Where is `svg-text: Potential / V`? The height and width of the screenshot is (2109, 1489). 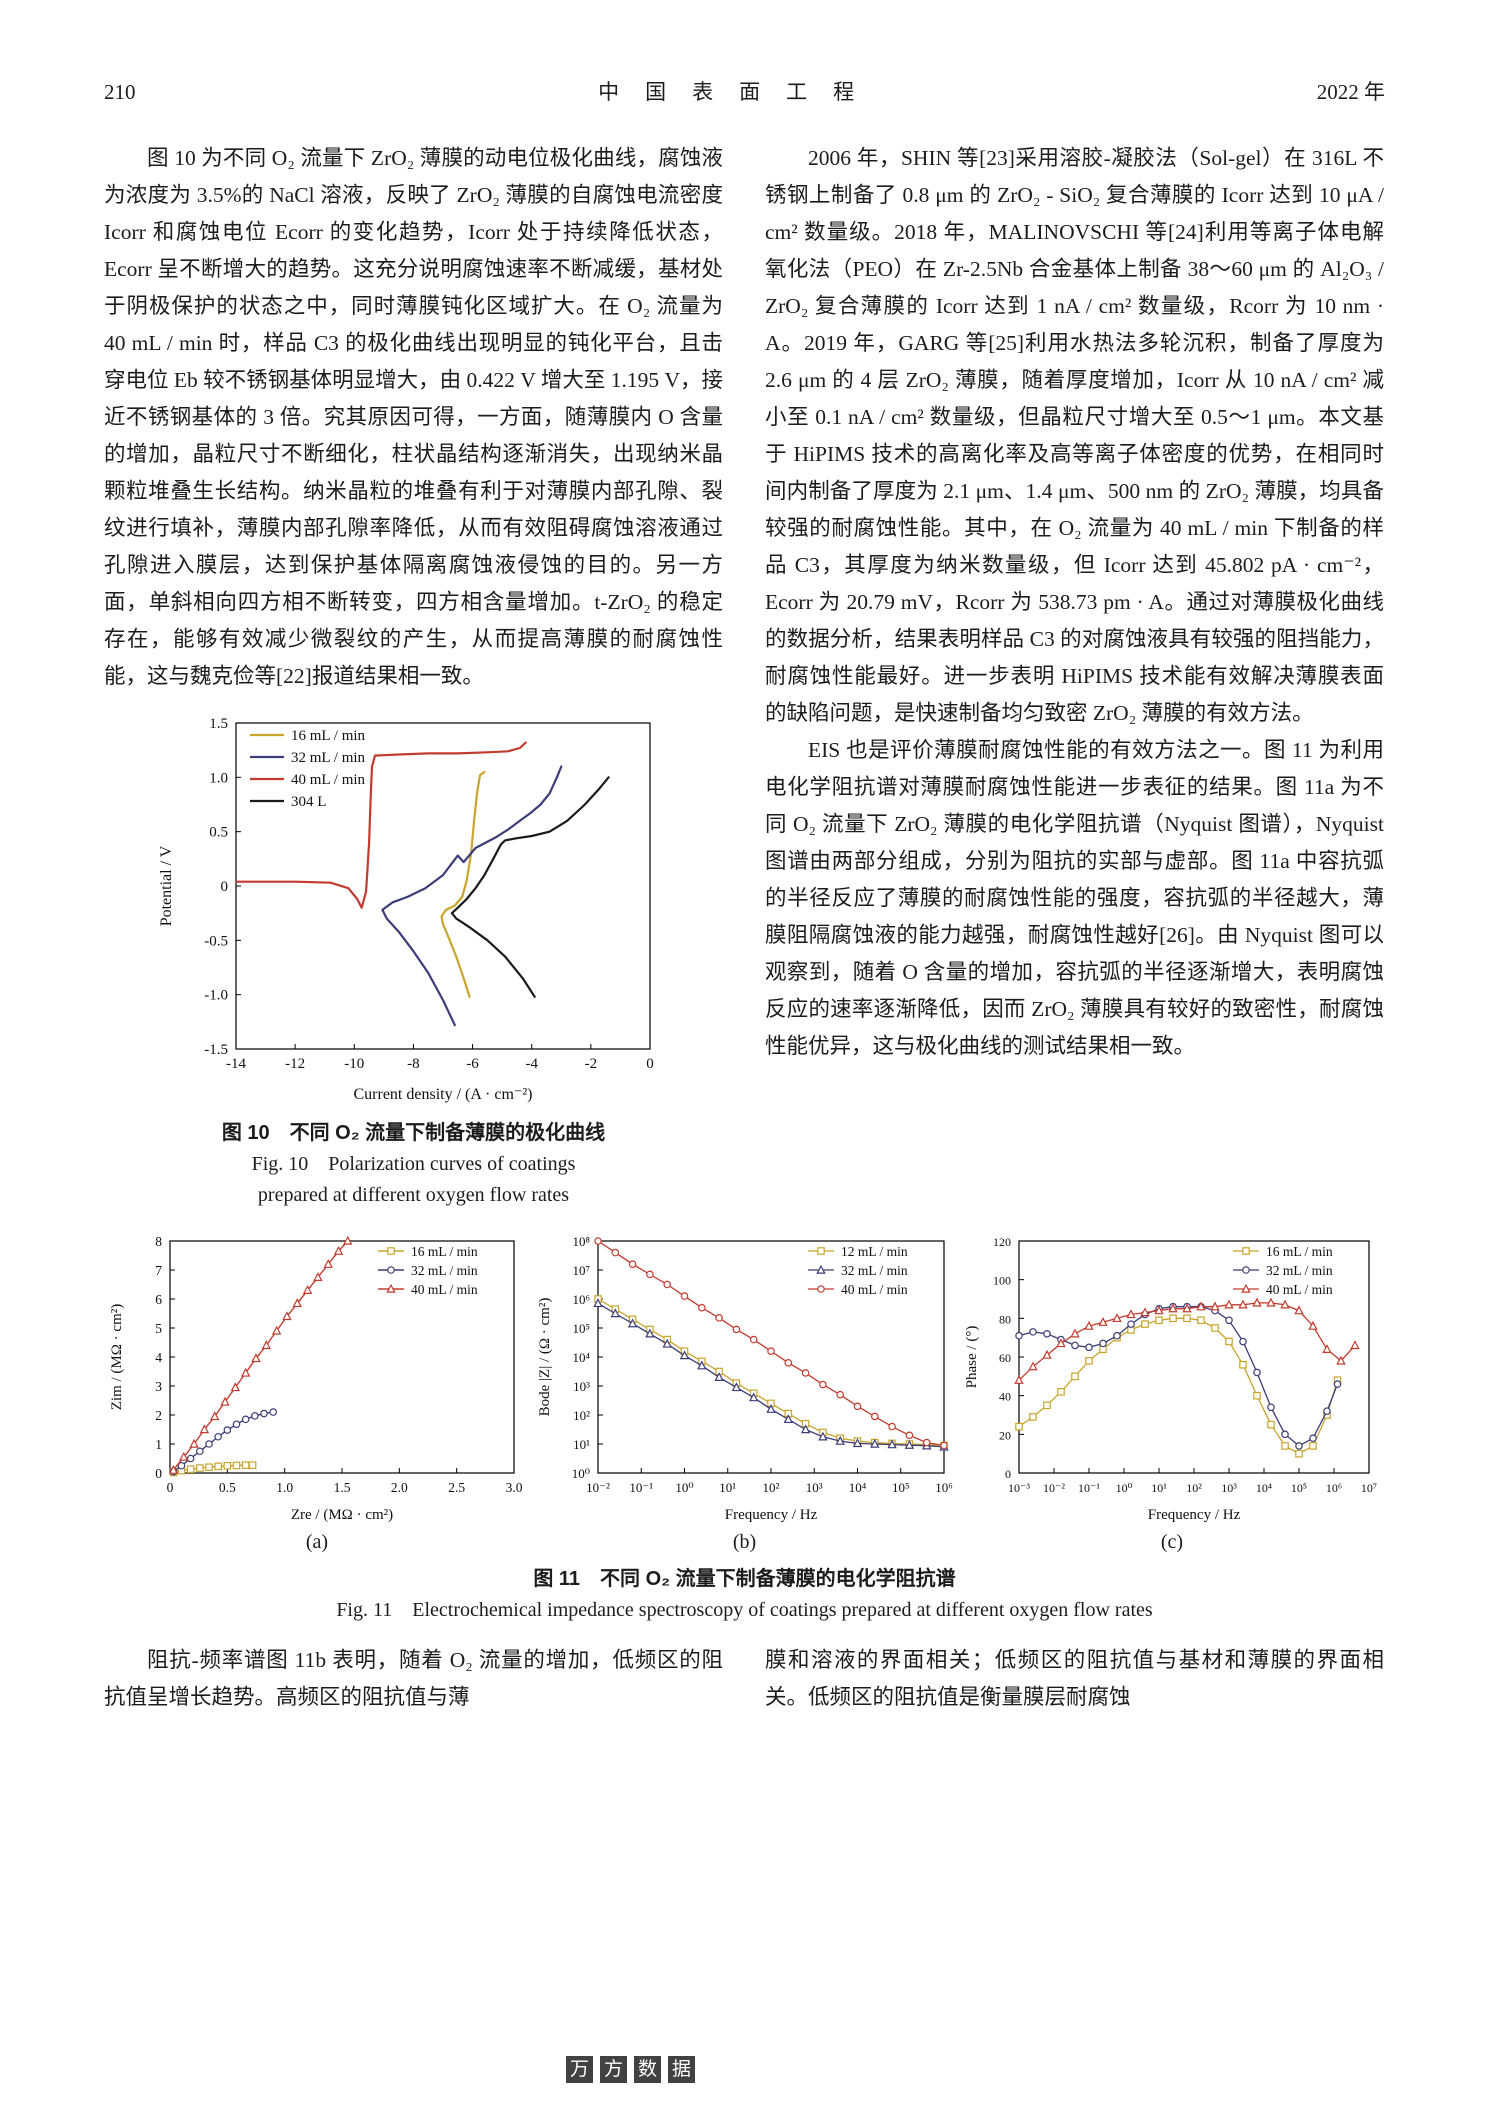 svg-text: Potential / V is located at coordinates (166, 885).